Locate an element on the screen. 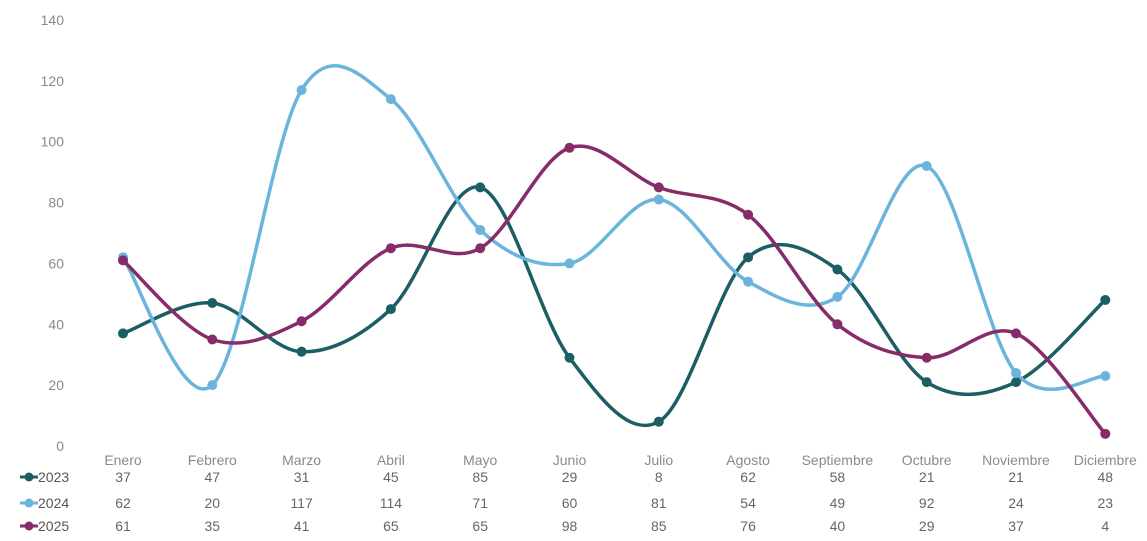 The width and height of the screenshot is (1147, 541). x-category-label: Diciembre is located at coordinates (1105, 460).